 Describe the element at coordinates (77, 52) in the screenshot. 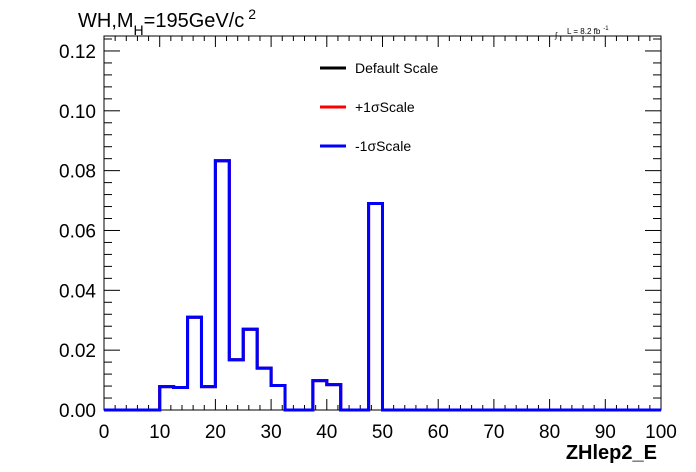

I see `y-tick-label: 0.12` at that location.